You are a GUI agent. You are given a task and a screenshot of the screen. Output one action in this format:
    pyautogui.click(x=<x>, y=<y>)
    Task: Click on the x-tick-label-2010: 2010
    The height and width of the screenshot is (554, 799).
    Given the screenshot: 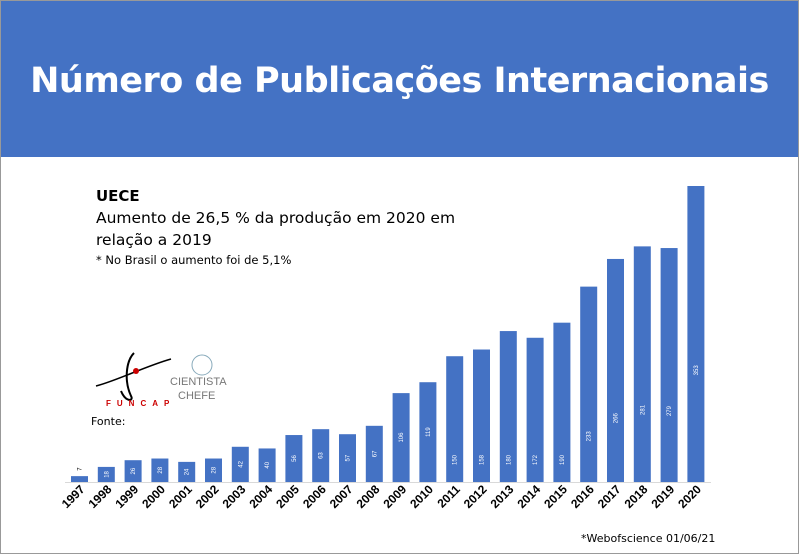 What is the action you would take?
    pyautogui.click(x=421, y=496)
    